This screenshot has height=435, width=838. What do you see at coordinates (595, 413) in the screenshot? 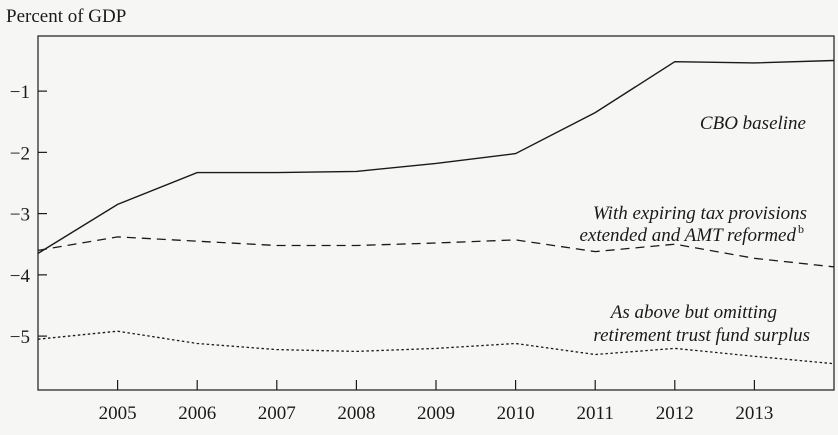
I see `x-tick-label: 2011` at bounding box center [595, 413].